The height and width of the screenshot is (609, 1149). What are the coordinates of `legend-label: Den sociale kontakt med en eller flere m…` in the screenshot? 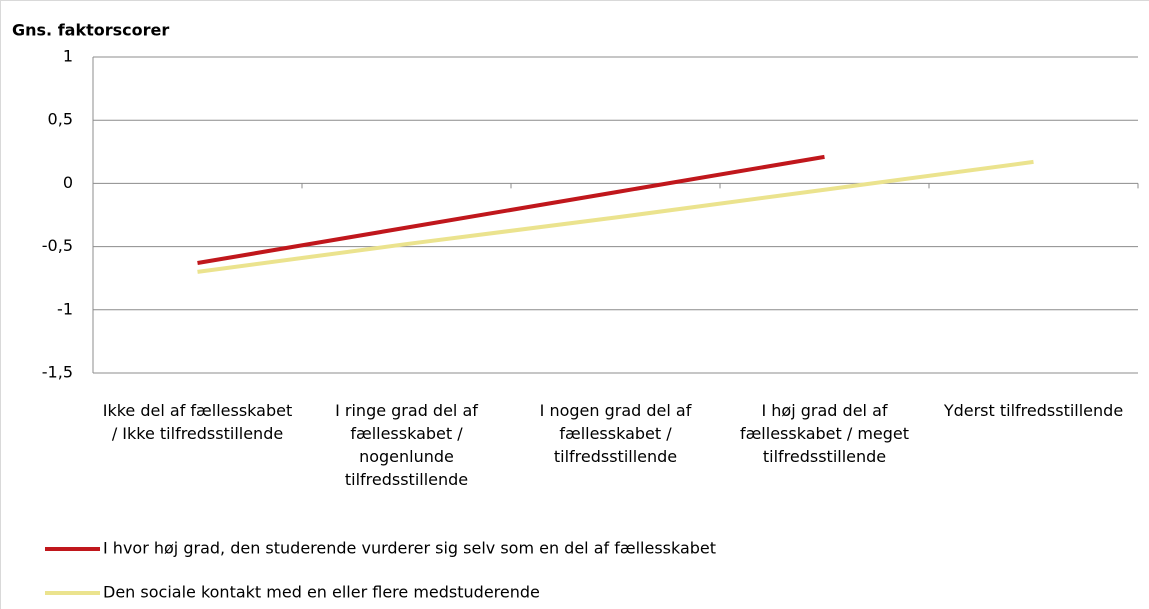 It's located at (321, 592).